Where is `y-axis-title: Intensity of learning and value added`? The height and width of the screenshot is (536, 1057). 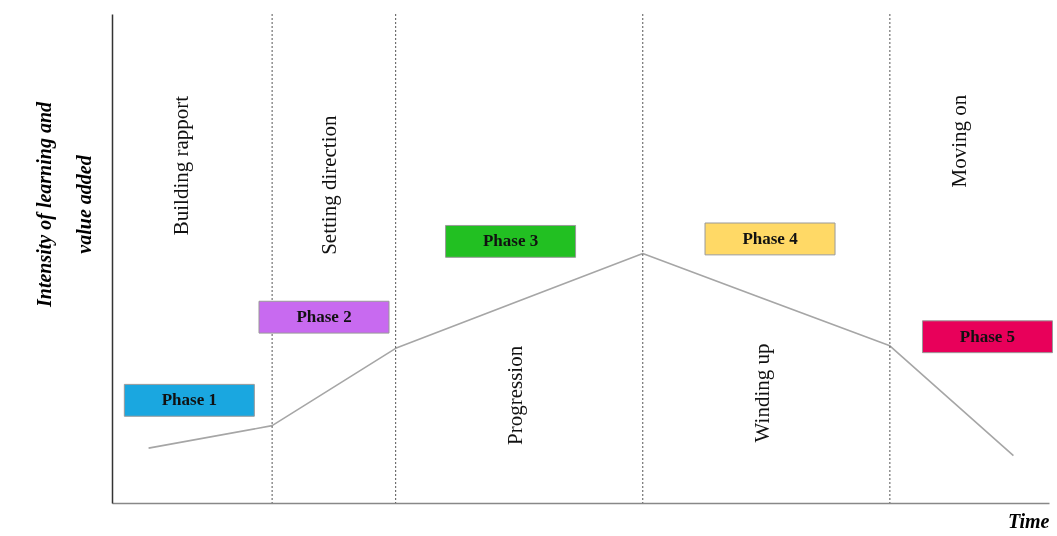 y-axis-title: Intensity of learning and value added is located at coordinates (63, 204).